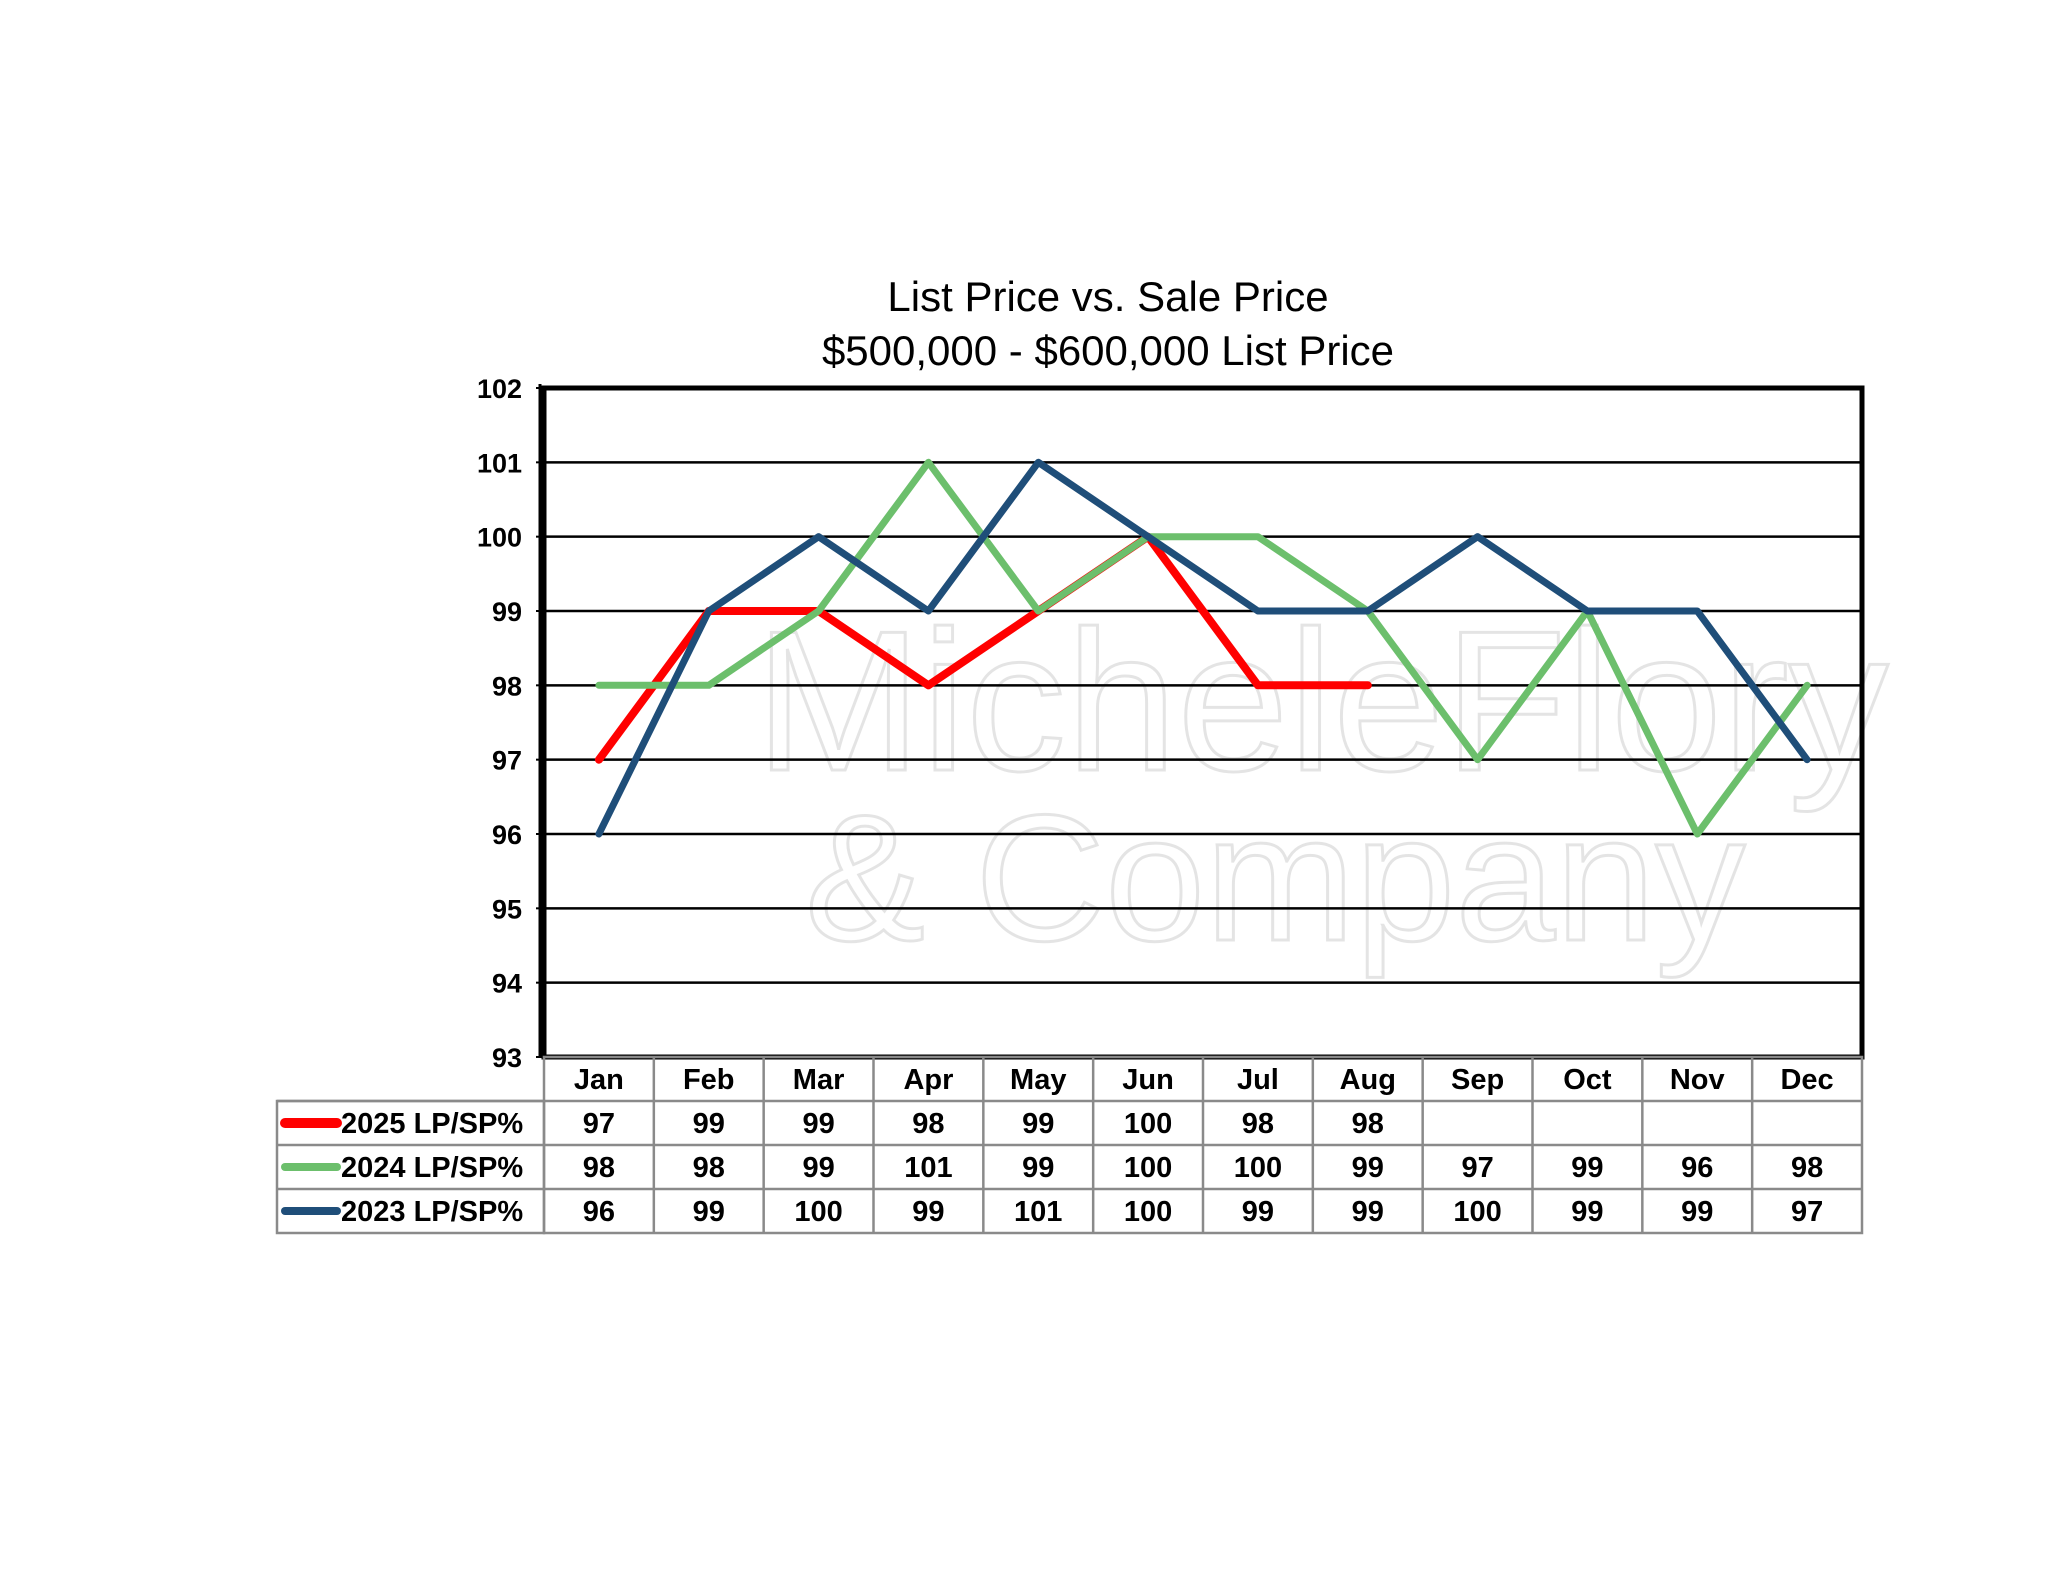  Describe the element at coordinates (1108, 350) in the screenshot. I see `chart-subtitle: $500,000 - $600,000 List Price` at that location.